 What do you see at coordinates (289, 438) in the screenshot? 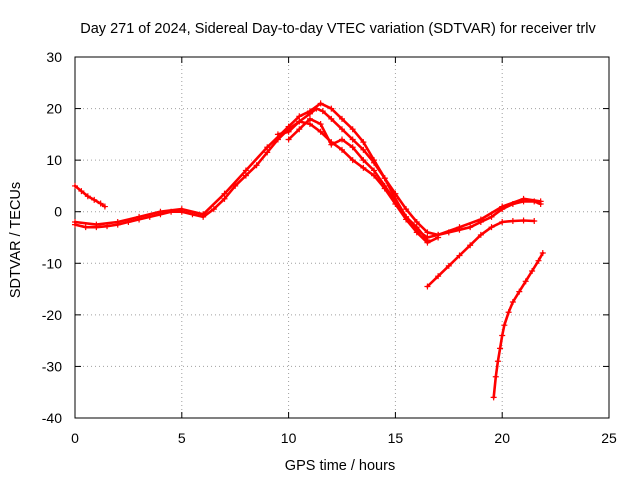
I see `x-tick-label: 10` at bounding box center [289, 438].